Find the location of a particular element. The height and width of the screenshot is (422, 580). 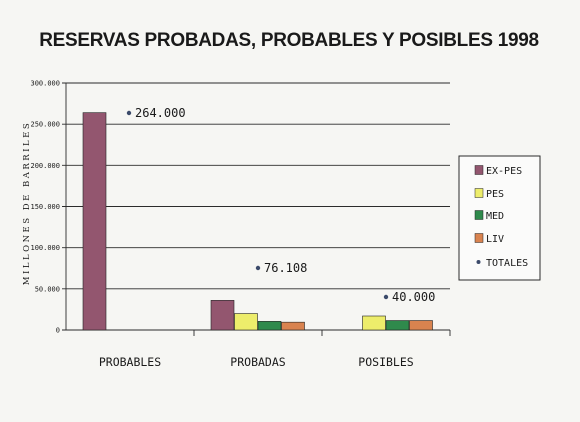

legend-label: LIV is located at coordinates (495, 239).